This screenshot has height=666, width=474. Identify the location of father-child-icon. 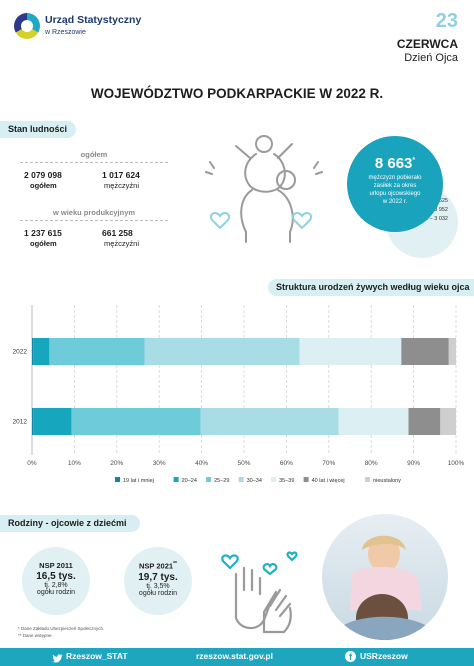
(264, 189).